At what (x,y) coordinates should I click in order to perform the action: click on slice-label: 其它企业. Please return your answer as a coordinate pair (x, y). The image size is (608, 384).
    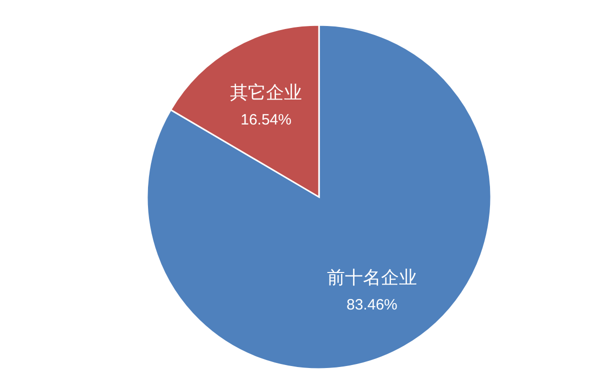
    Looking at the image, I should click on (266, 93).